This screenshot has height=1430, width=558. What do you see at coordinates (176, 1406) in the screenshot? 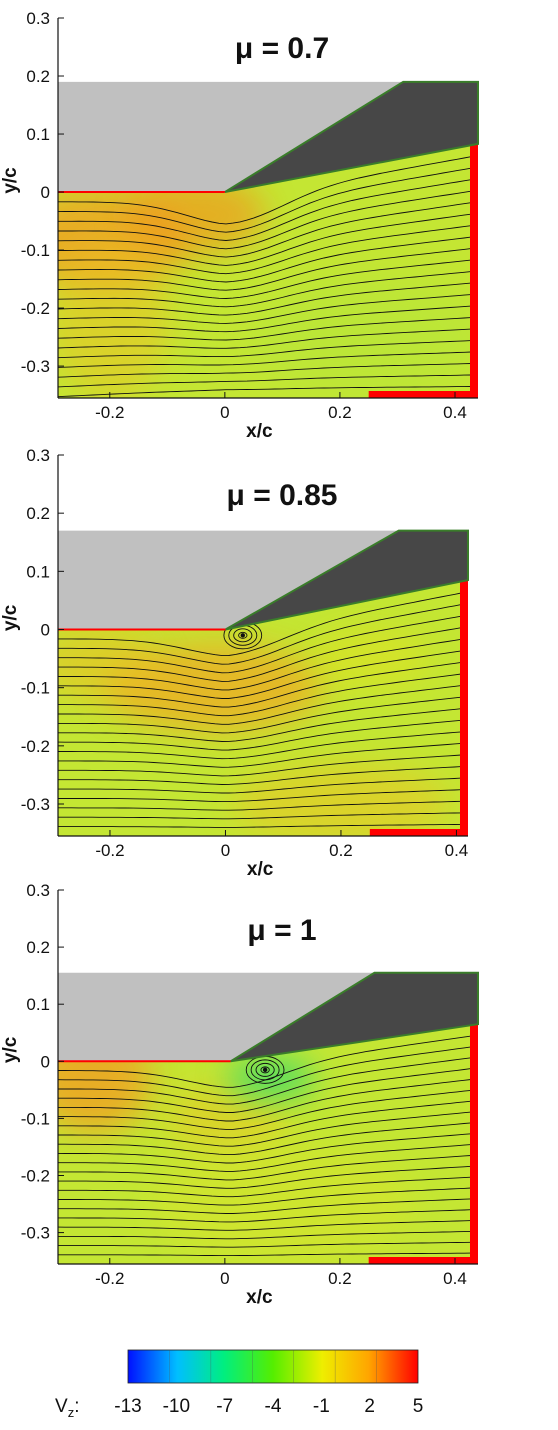
I see `colorbar-tick-label: -10` at bounding box center [176, 1406].